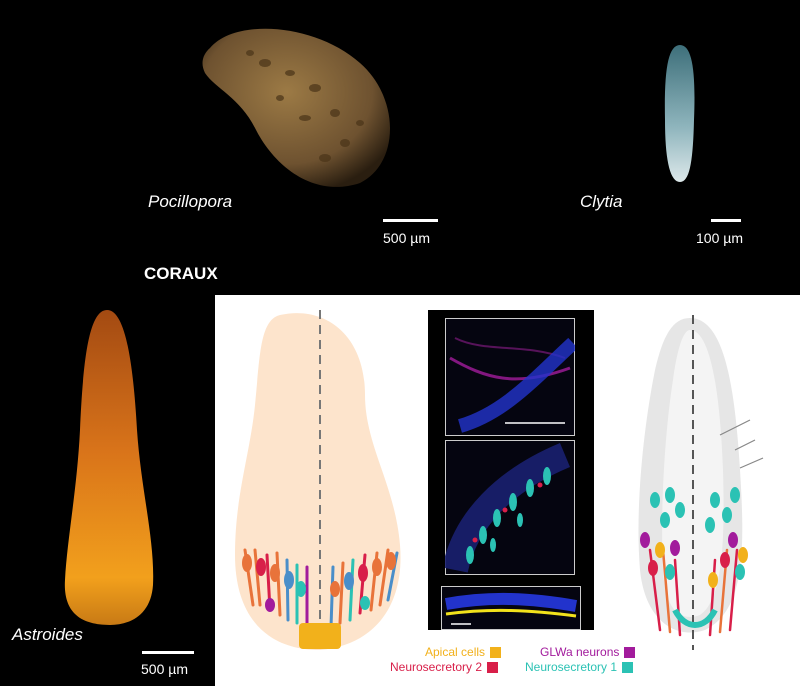 Image resolution: width=800 pixels, height=686 pixels. Describe the element at coordinates (628, 667) in the screenshot. I see `legend-neurosecretory-1-swatch` at that location.